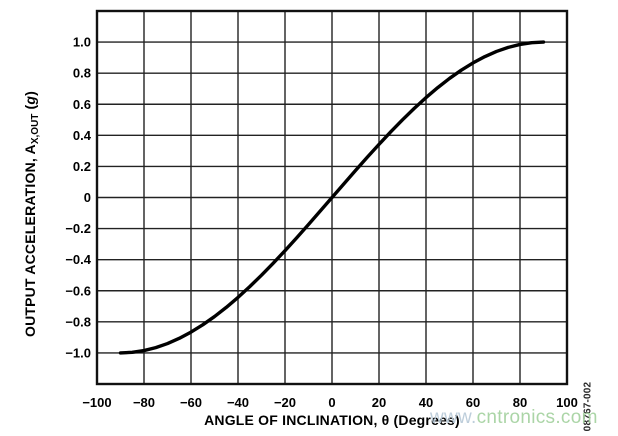 This screenshot has height=436, width=618. Describe the element at coordinates (78, 290) in the screenshot. I see `y-tick-label: −0.6` at that location.